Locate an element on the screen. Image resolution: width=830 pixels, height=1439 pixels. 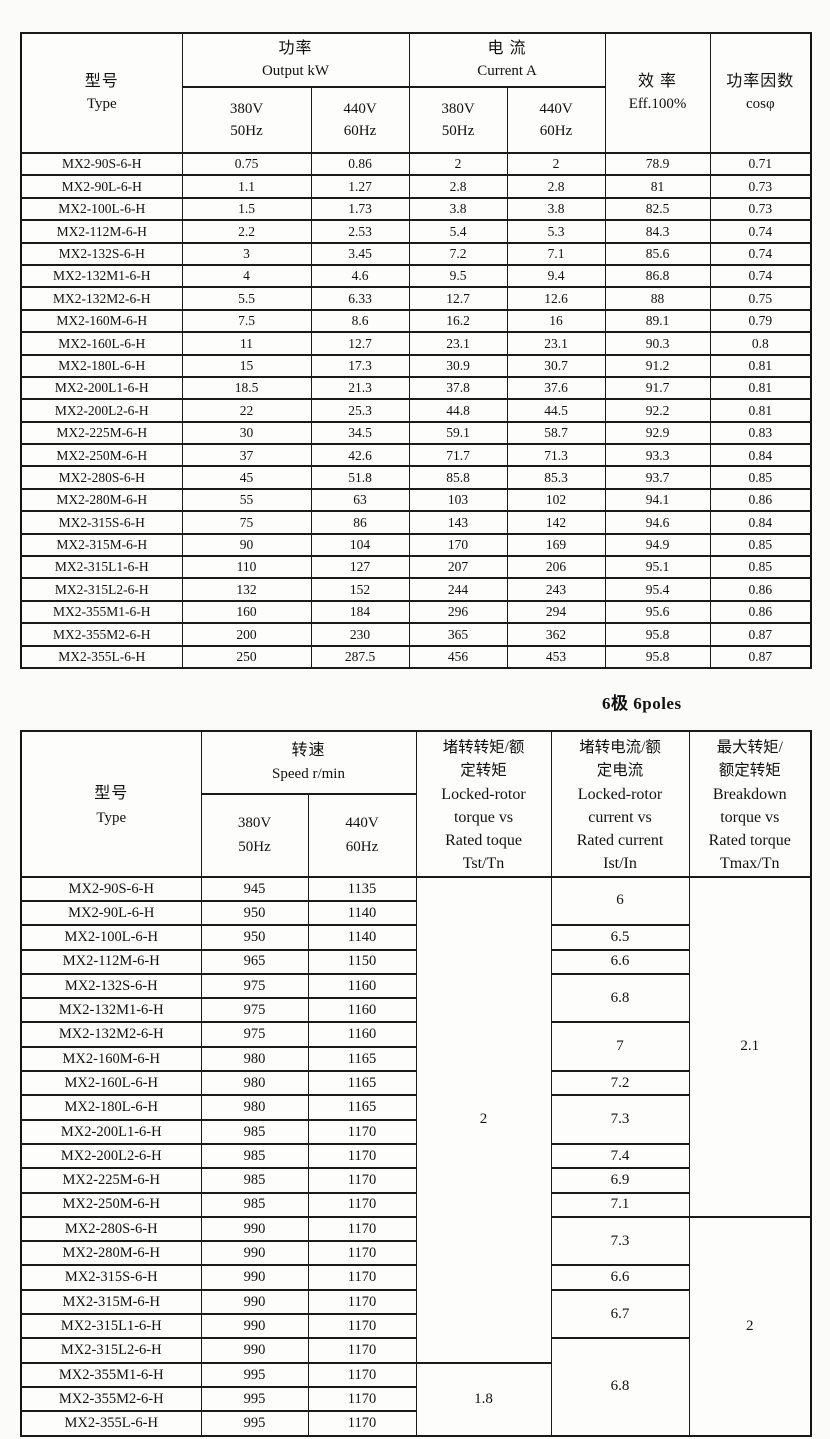
value-cell: 89.1 is located at coordinates (657, 321).